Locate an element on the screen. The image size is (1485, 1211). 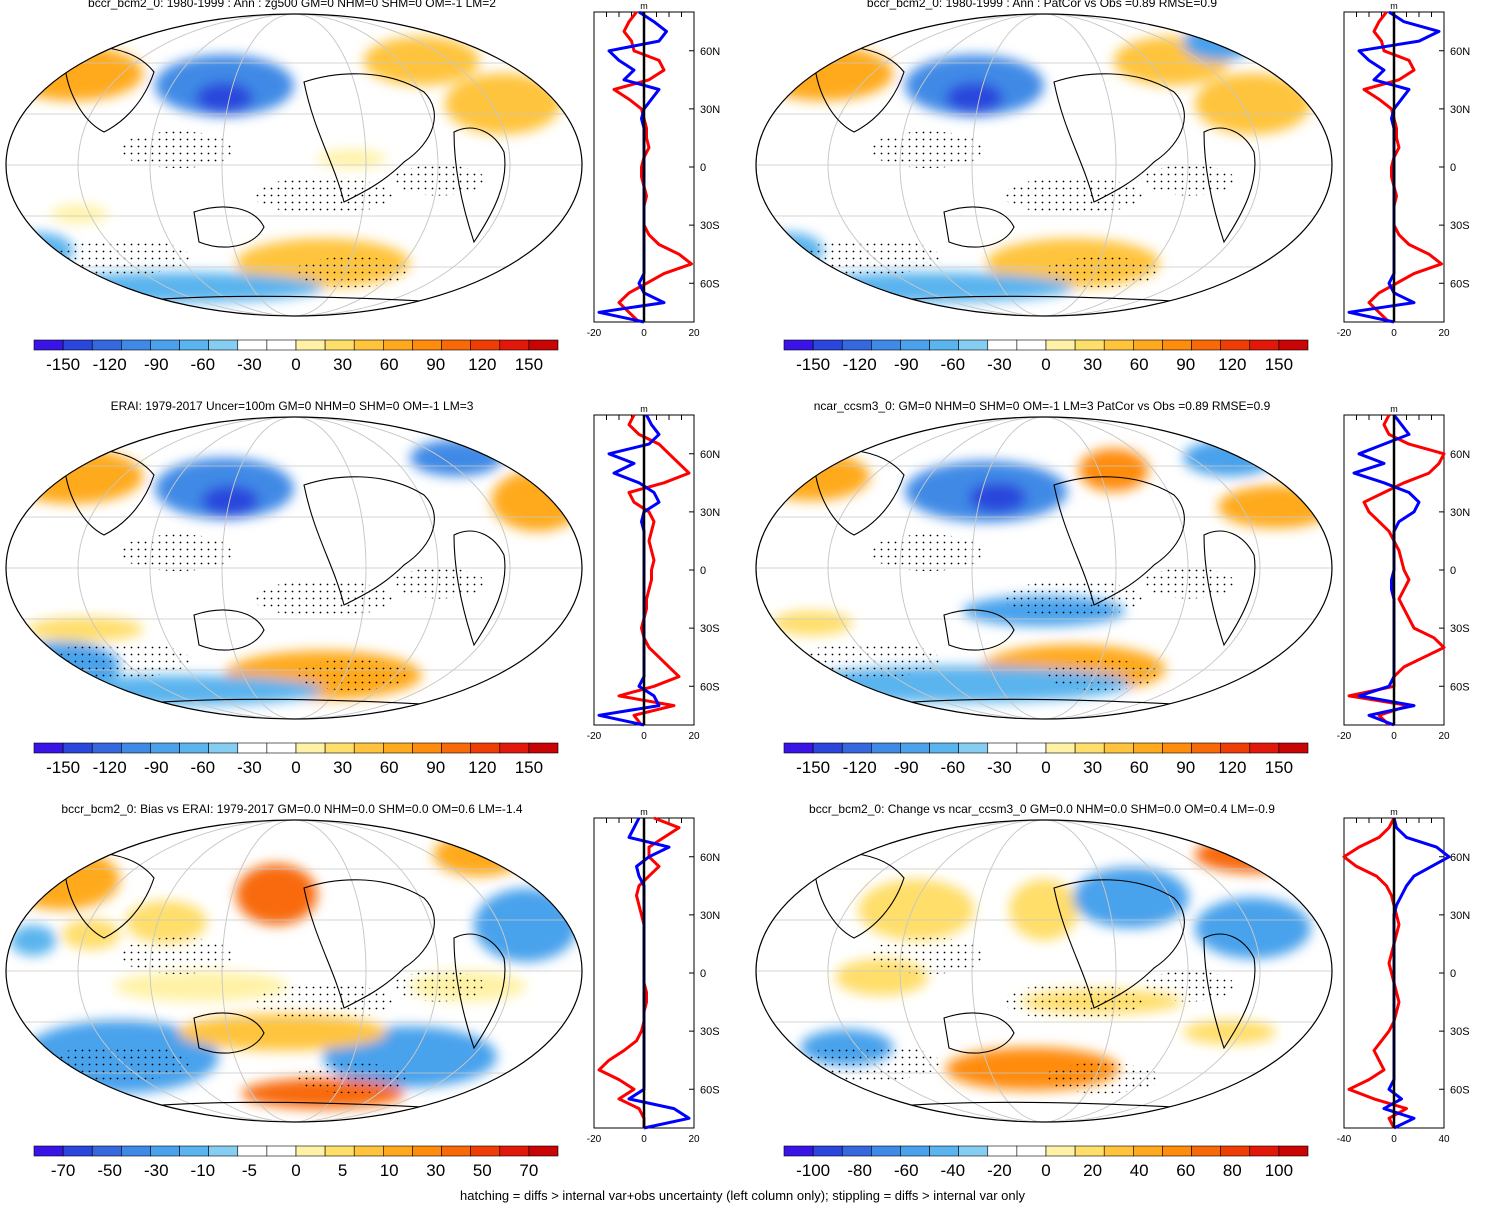
zonal-mean-profile: m 60N 30N 0 30S 60S -20 0 20 is located at coordinates (653, 170).